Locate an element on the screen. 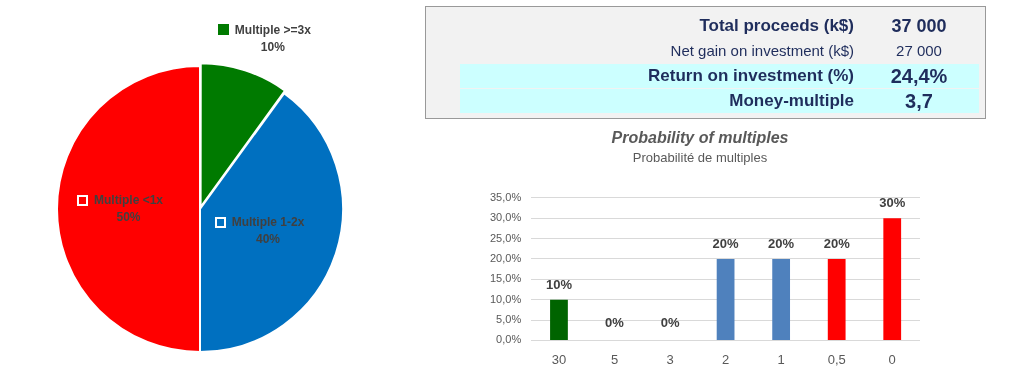  y-tick-label: 20,0% is located at coordinates (505, 257).